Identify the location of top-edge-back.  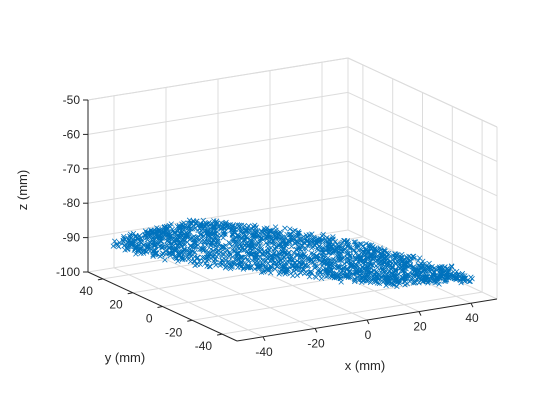
(218, 79).